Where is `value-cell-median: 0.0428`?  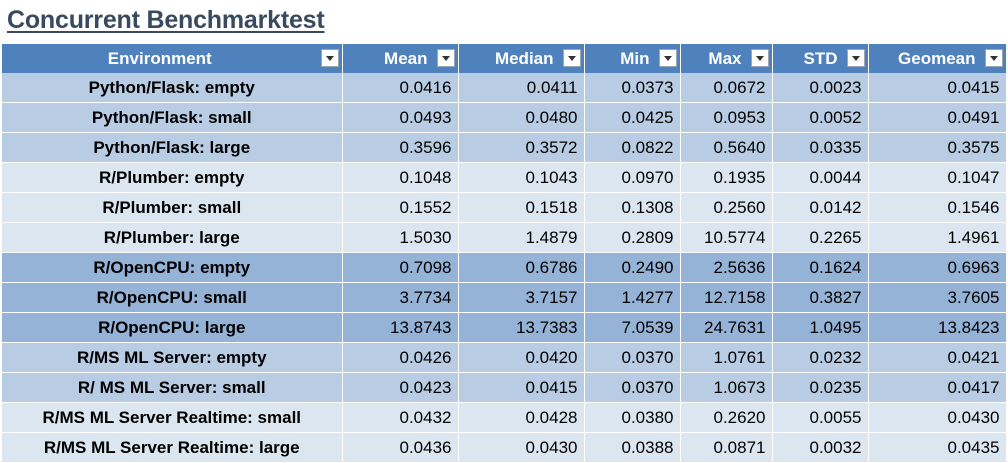 value-cell-median: 0.0428 is located at coordinates (521, 417).